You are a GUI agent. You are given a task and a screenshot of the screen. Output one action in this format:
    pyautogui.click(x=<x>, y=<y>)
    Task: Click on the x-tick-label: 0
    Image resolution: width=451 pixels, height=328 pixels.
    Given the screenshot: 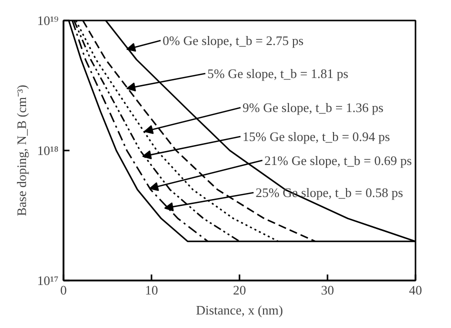 What is the action you would take?
    pyautogui.click(x=63, y=290)
    